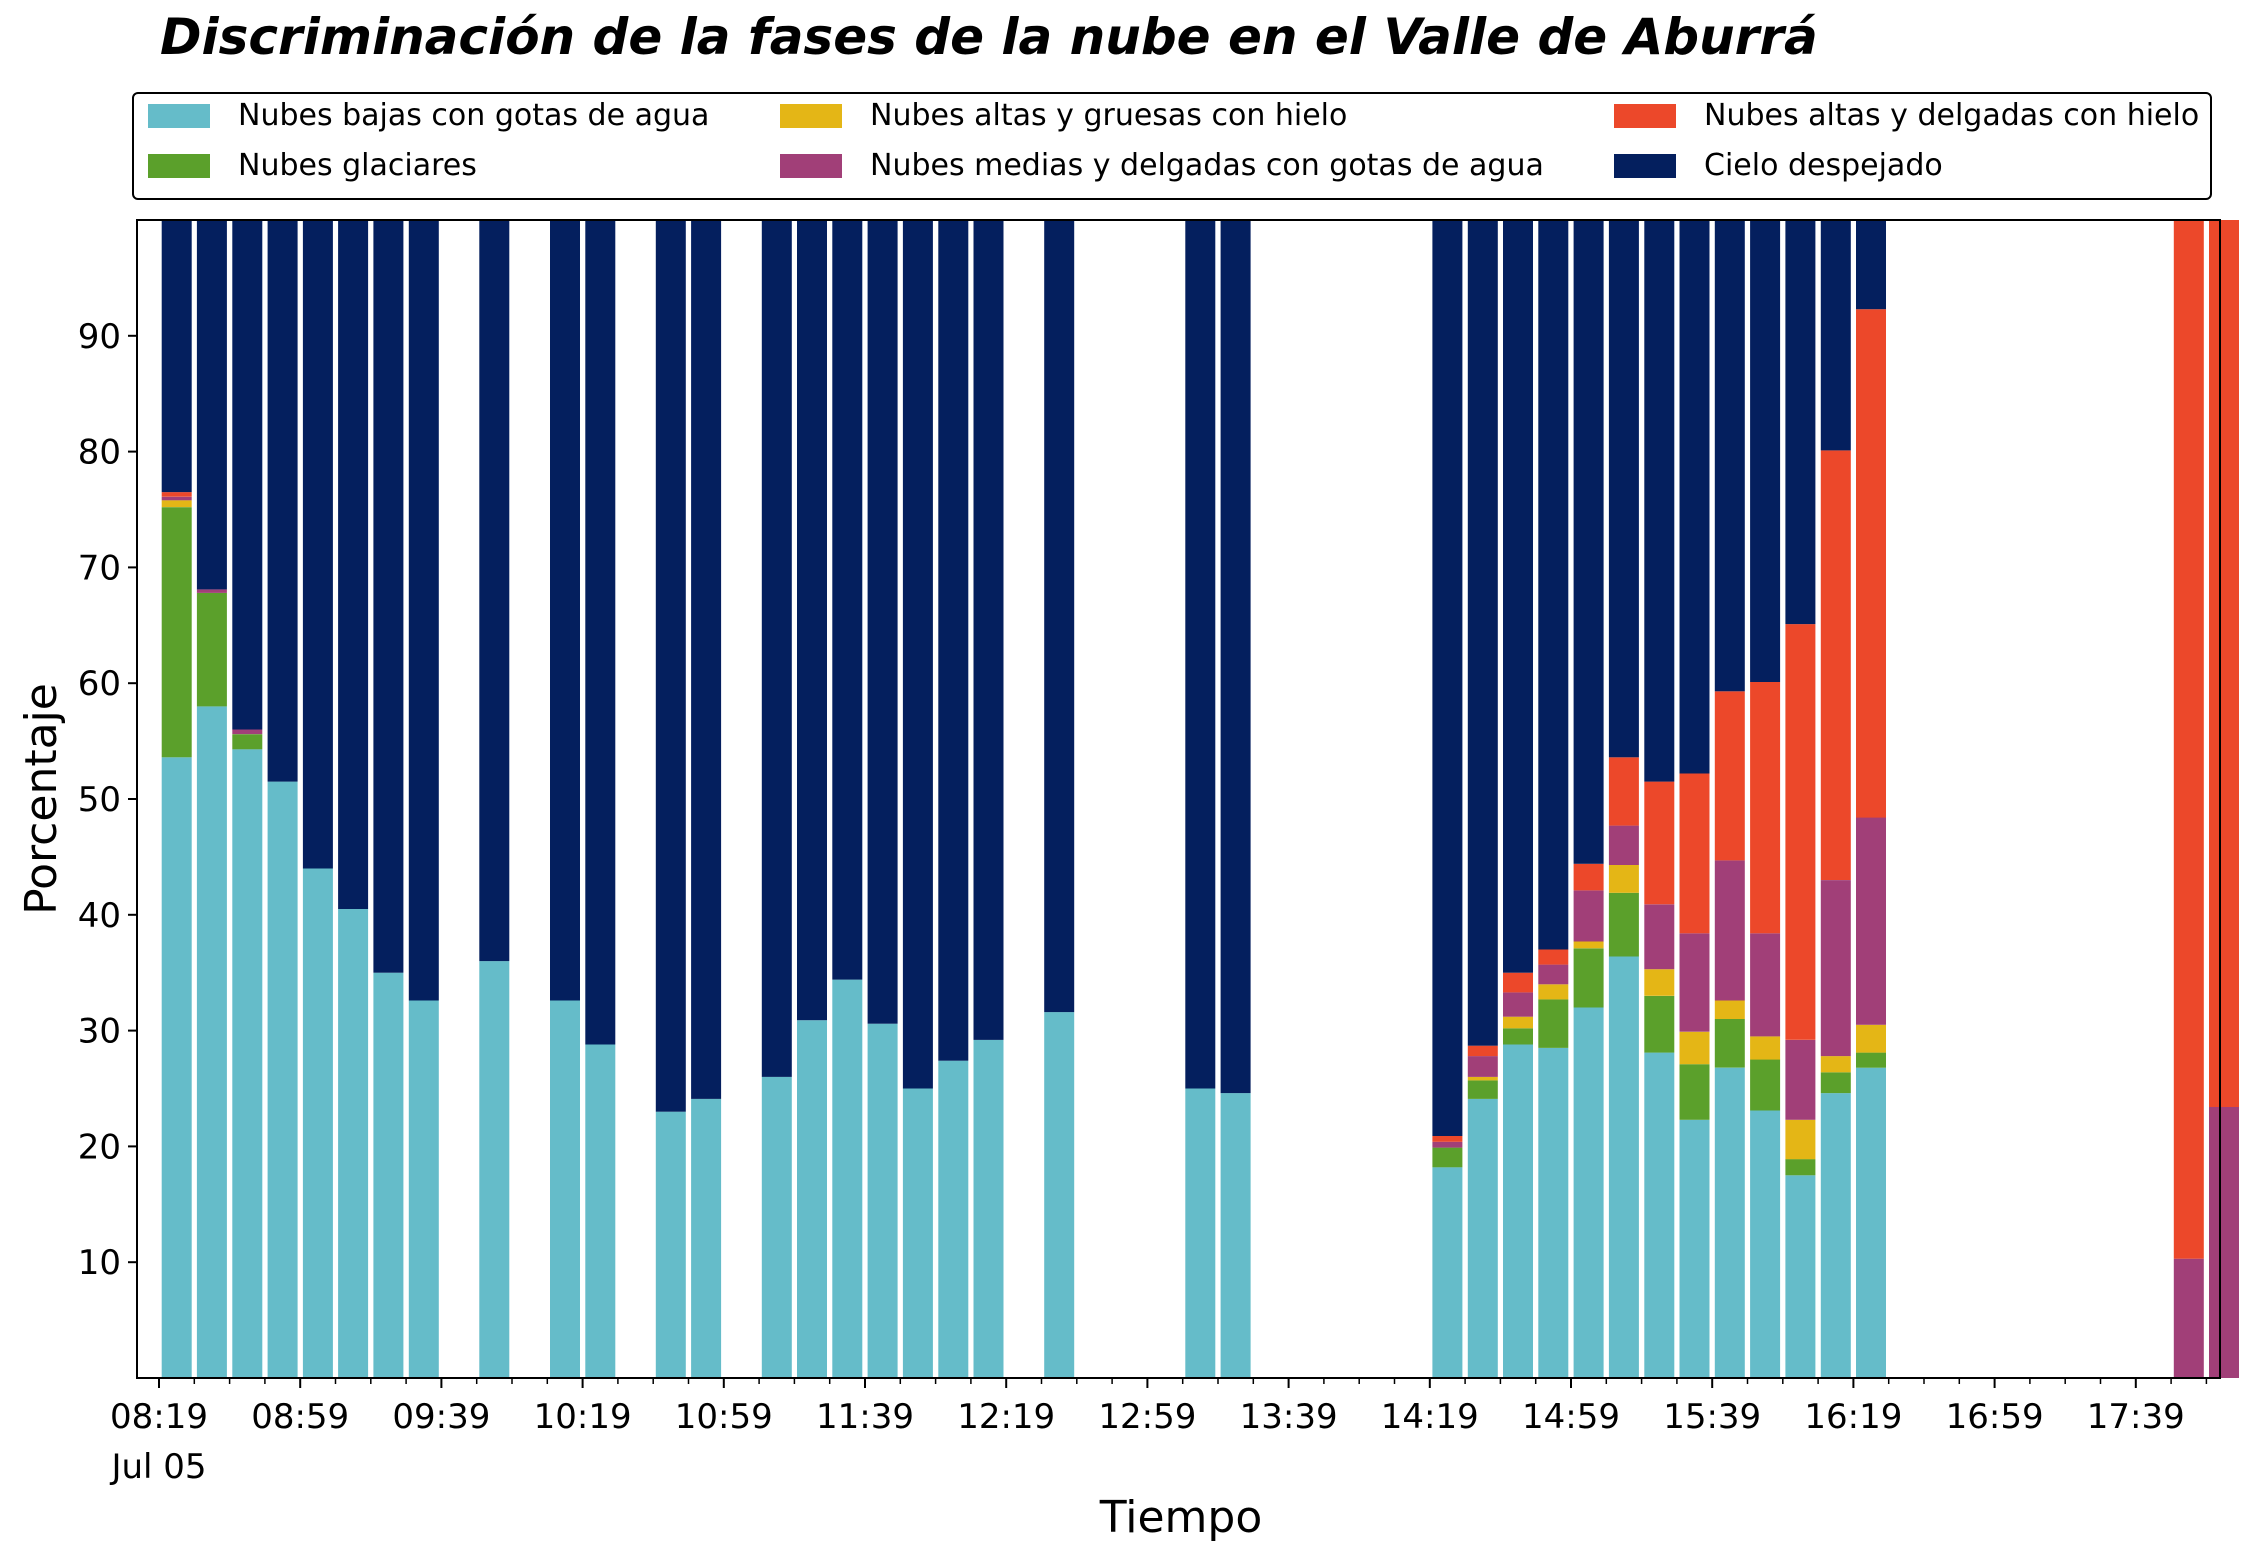  I want to click on y-tick-label: 40, so click(99, 916).